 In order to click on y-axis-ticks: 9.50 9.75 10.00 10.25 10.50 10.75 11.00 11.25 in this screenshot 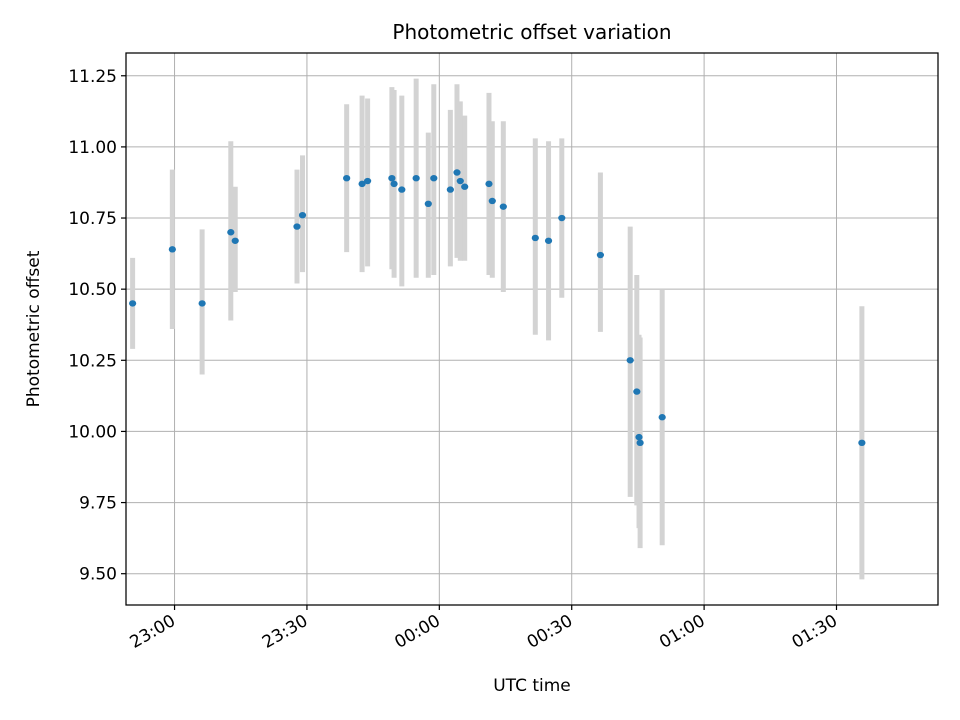, I will do `click(97, 326)`.